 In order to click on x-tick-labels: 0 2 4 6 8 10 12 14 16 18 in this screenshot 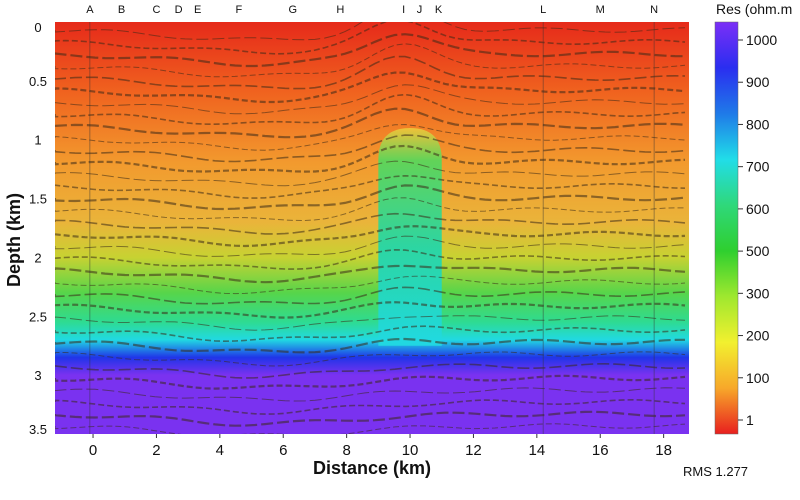, I will do `click(380, 446)`.